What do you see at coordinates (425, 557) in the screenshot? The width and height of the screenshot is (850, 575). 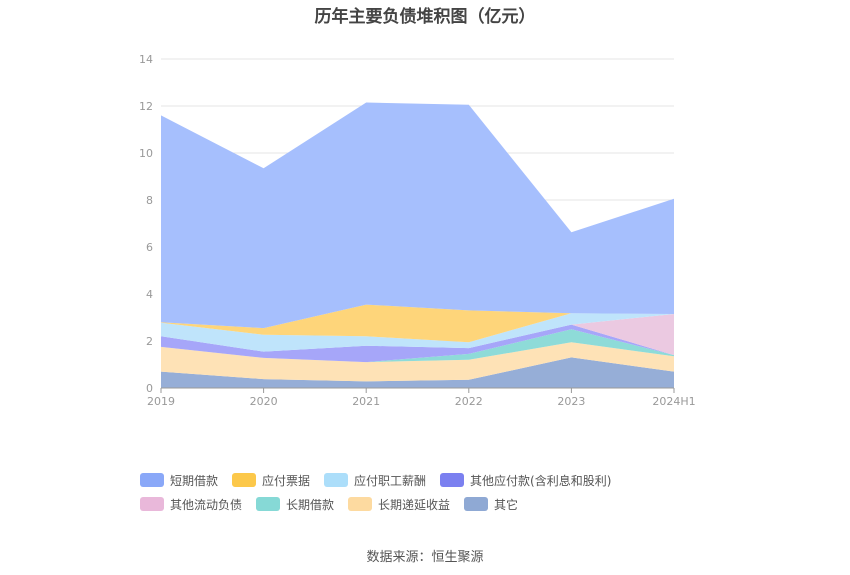 I see `data-source-note: 数据来源：恒生聚源` at bounding box center [425, 557].